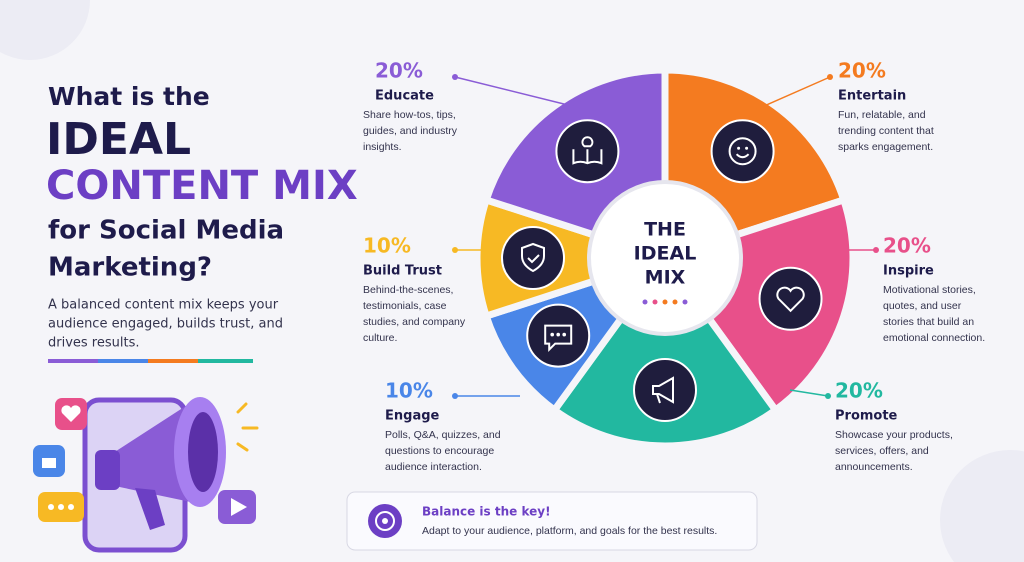 This screenshot has height=562, width=1024. I want to click on description-line: questions to encourage, so click(439, 451).